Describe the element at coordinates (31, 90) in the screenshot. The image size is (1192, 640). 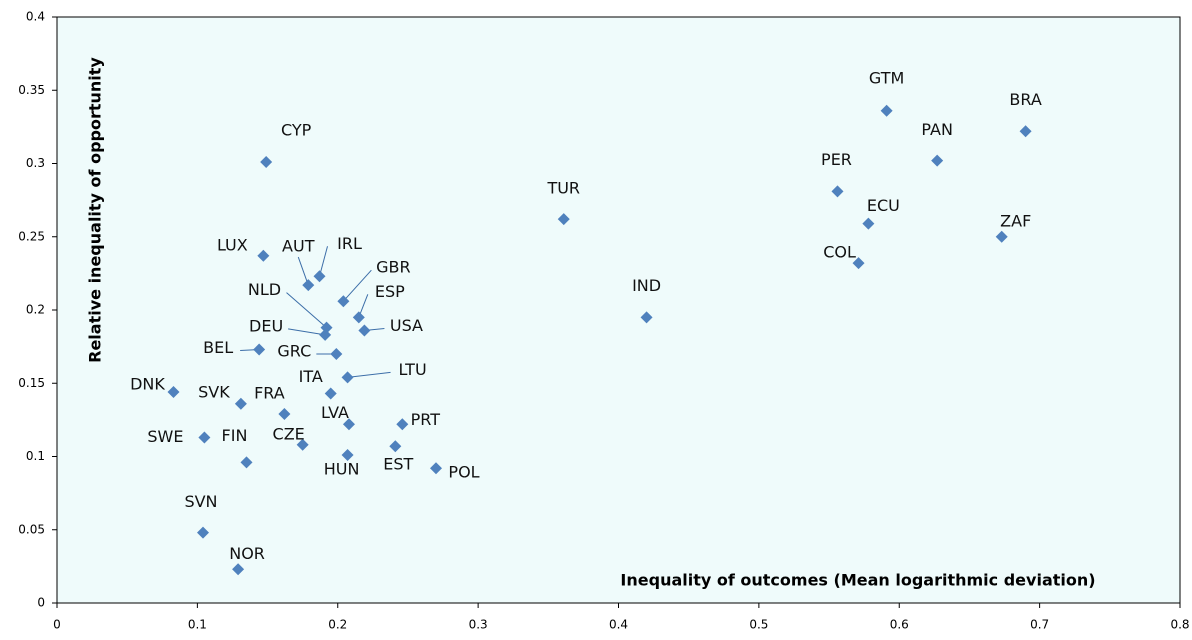
I see `y-tick-label: 0.35` at that location.